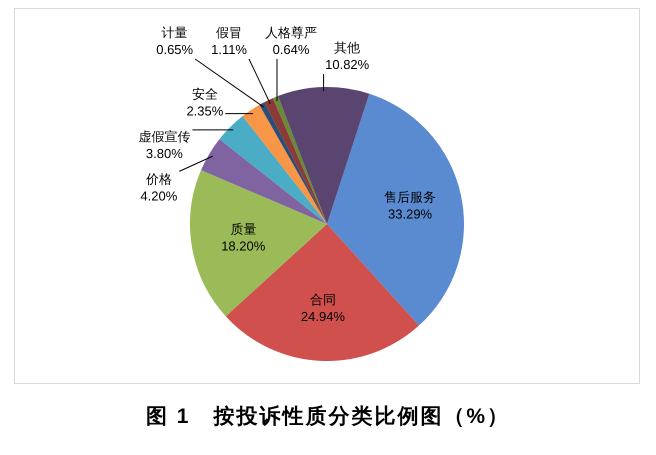  What do you see at coordinates (175, 50) in the screenshot?
I see `data-label: 0.65%` at bounding box center [175, 50].